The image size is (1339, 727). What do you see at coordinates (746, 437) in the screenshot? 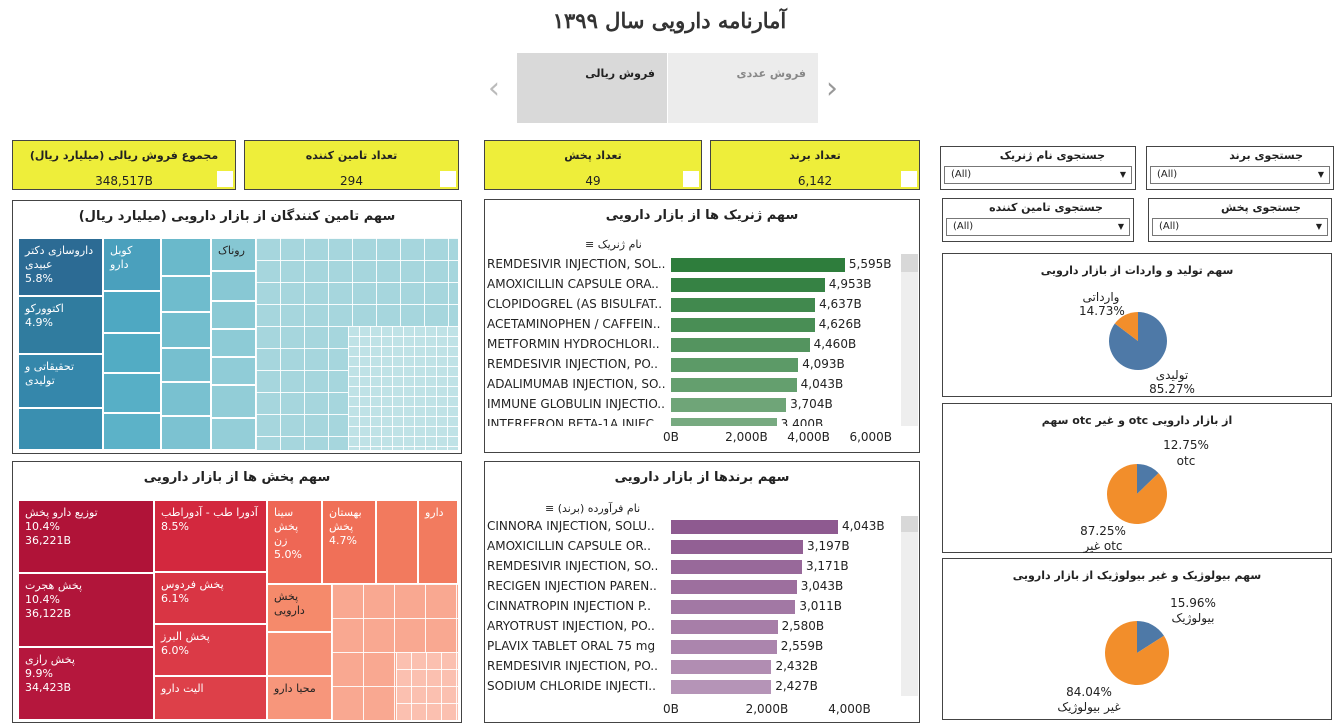
I see `axis-tick-label: 2,000B` at bounding box center [746, 437].